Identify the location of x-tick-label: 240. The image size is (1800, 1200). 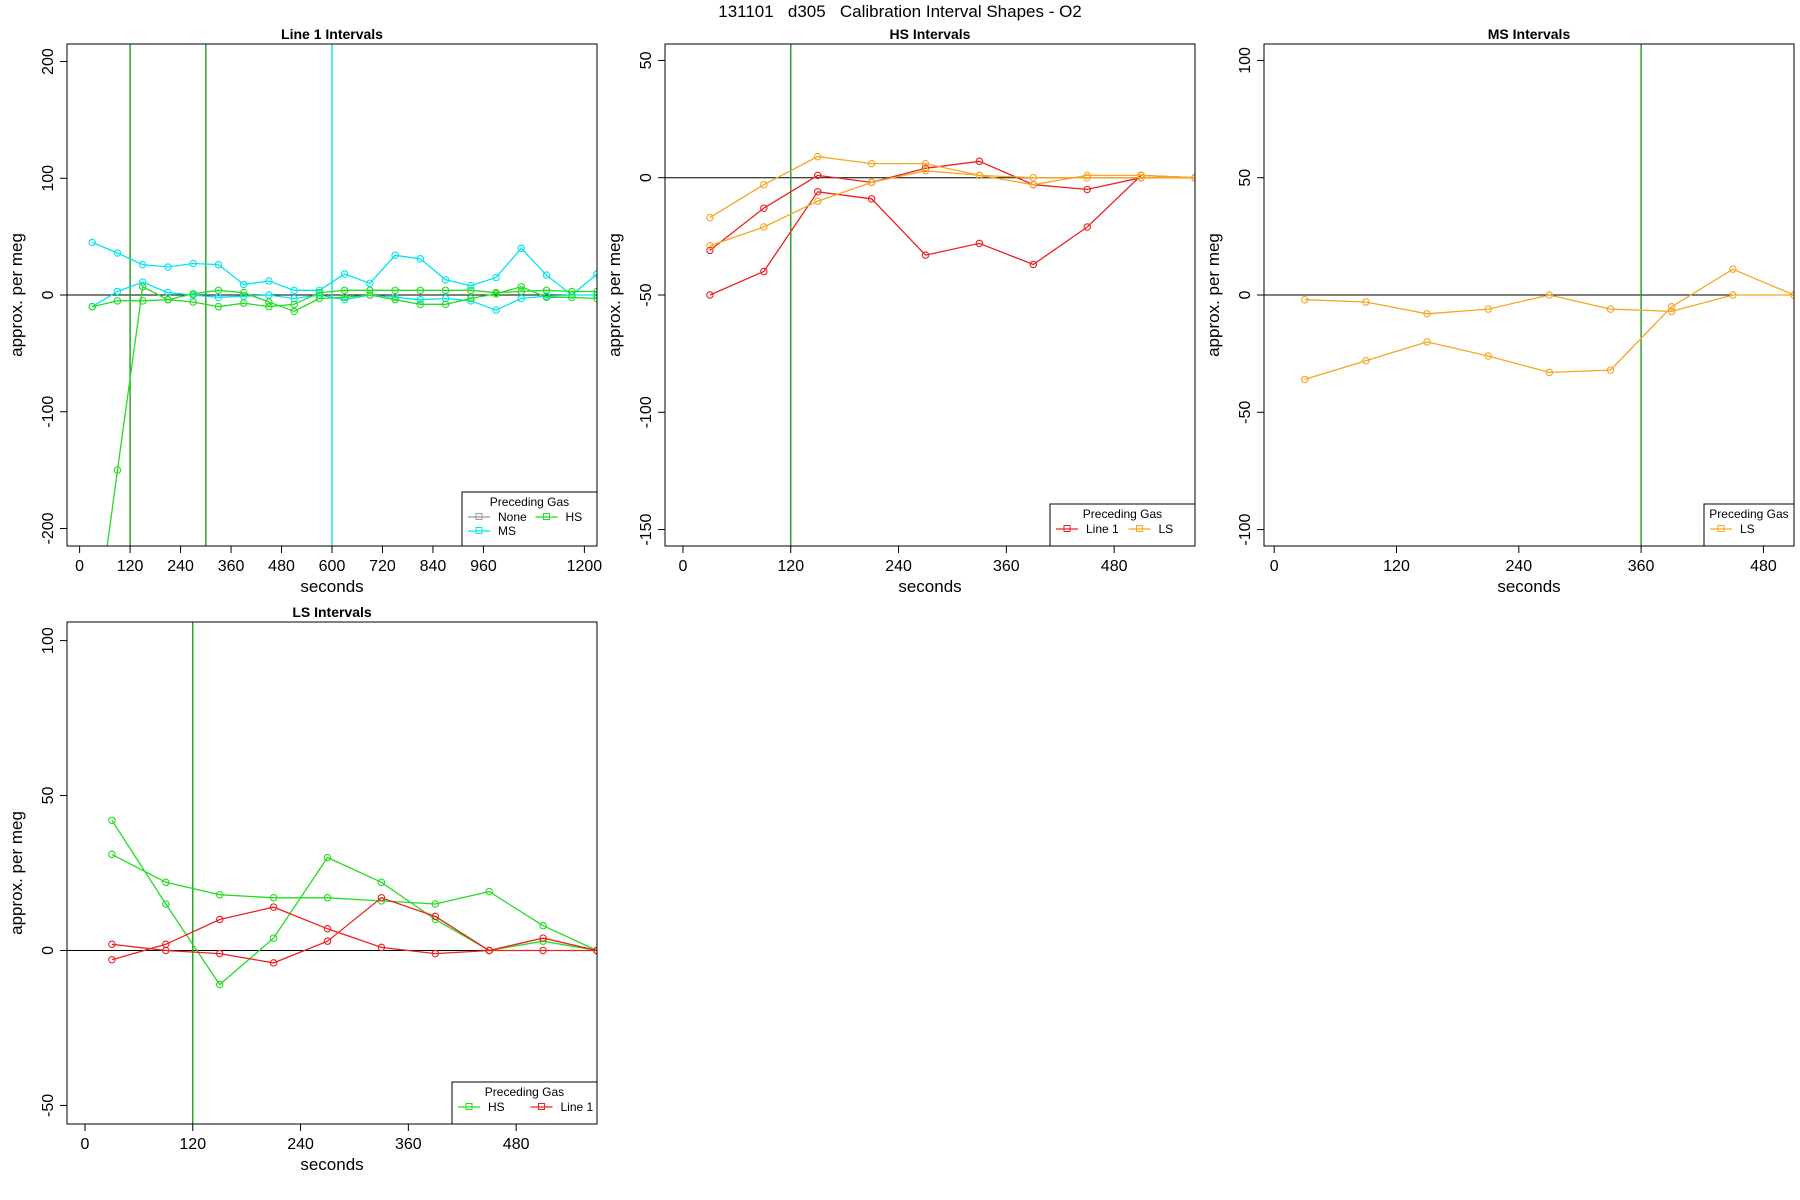
(180, 566).